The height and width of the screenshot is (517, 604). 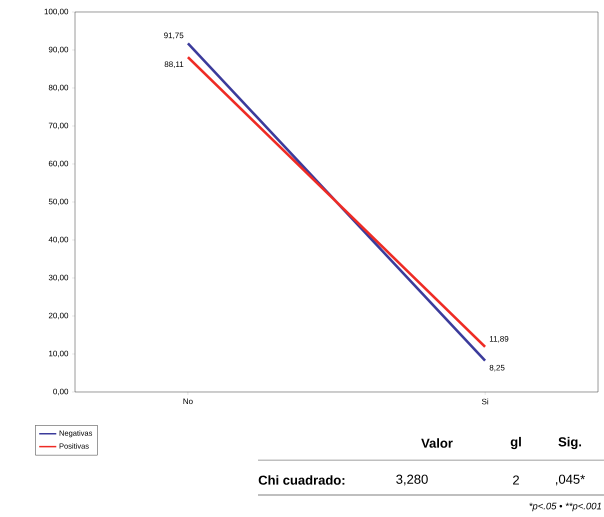 I want to click on y-tick-label: 100,00, so click(x=56, y=12).